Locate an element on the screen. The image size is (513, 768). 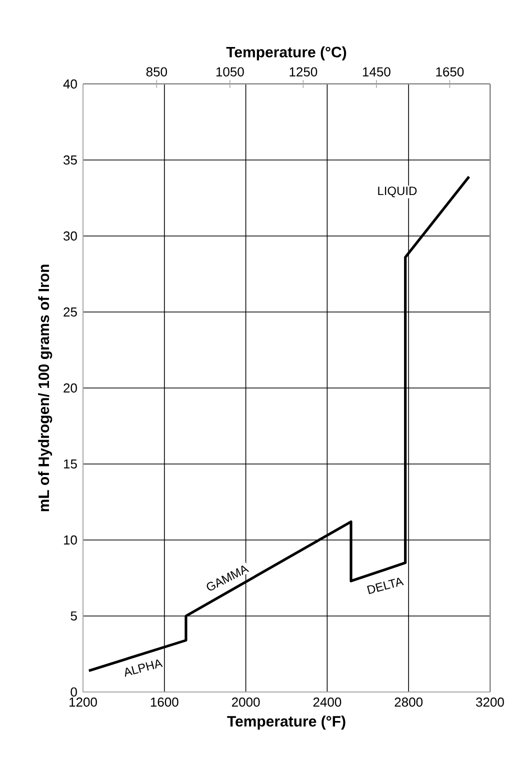
x-tick-label: 2400 is located at coordinates (327, 702).